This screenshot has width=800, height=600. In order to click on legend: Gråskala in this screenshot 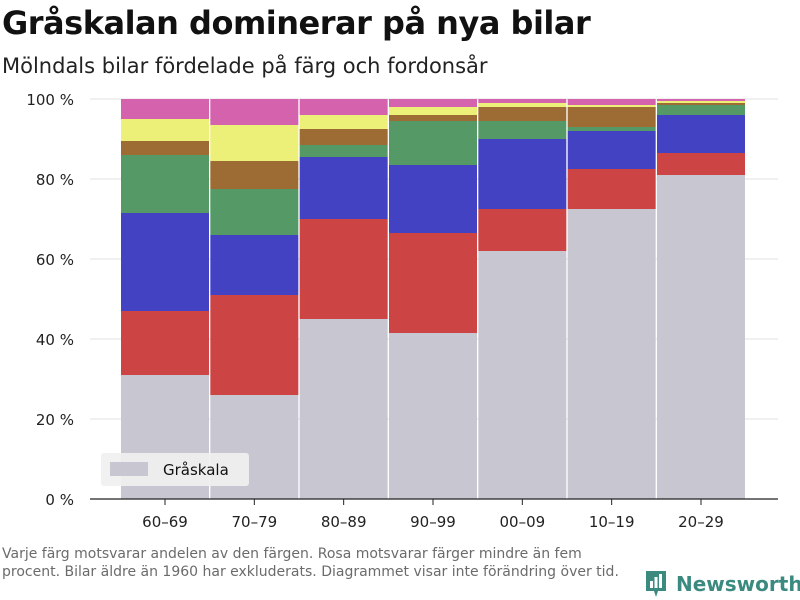, I will do `click(175, 469)`.